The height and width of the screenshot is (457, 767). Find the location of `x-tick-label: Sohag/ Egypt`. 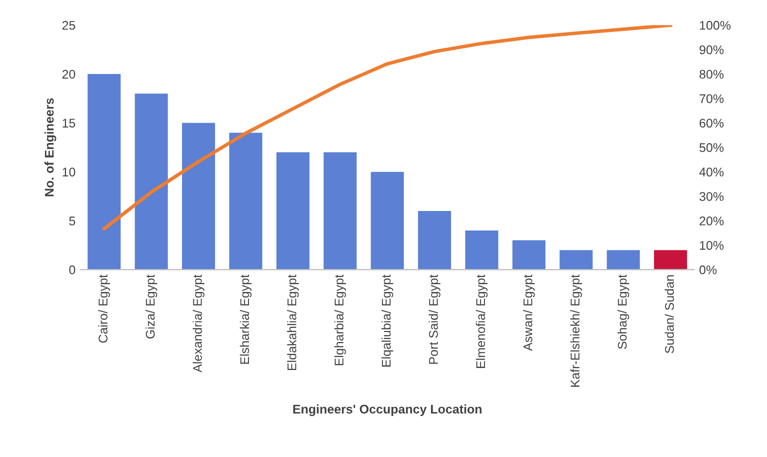

x-tick-label: Sohag/ Egypt is located at coordinates (624, 311).